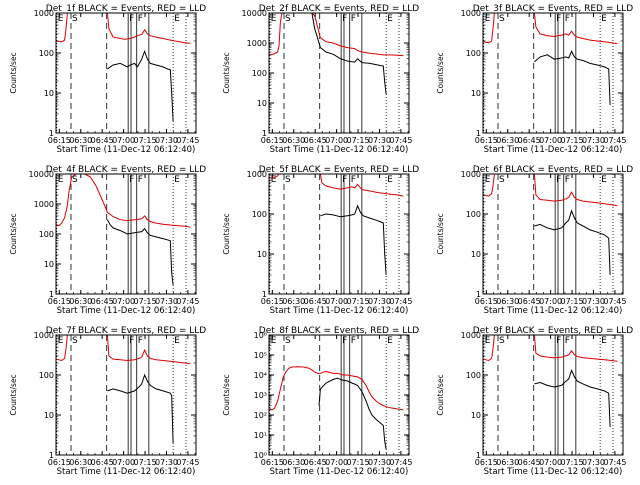 The height and width of the screenshot is (485, 640). I want to click on y-tick-label: 10⁶, so click(260, 335).